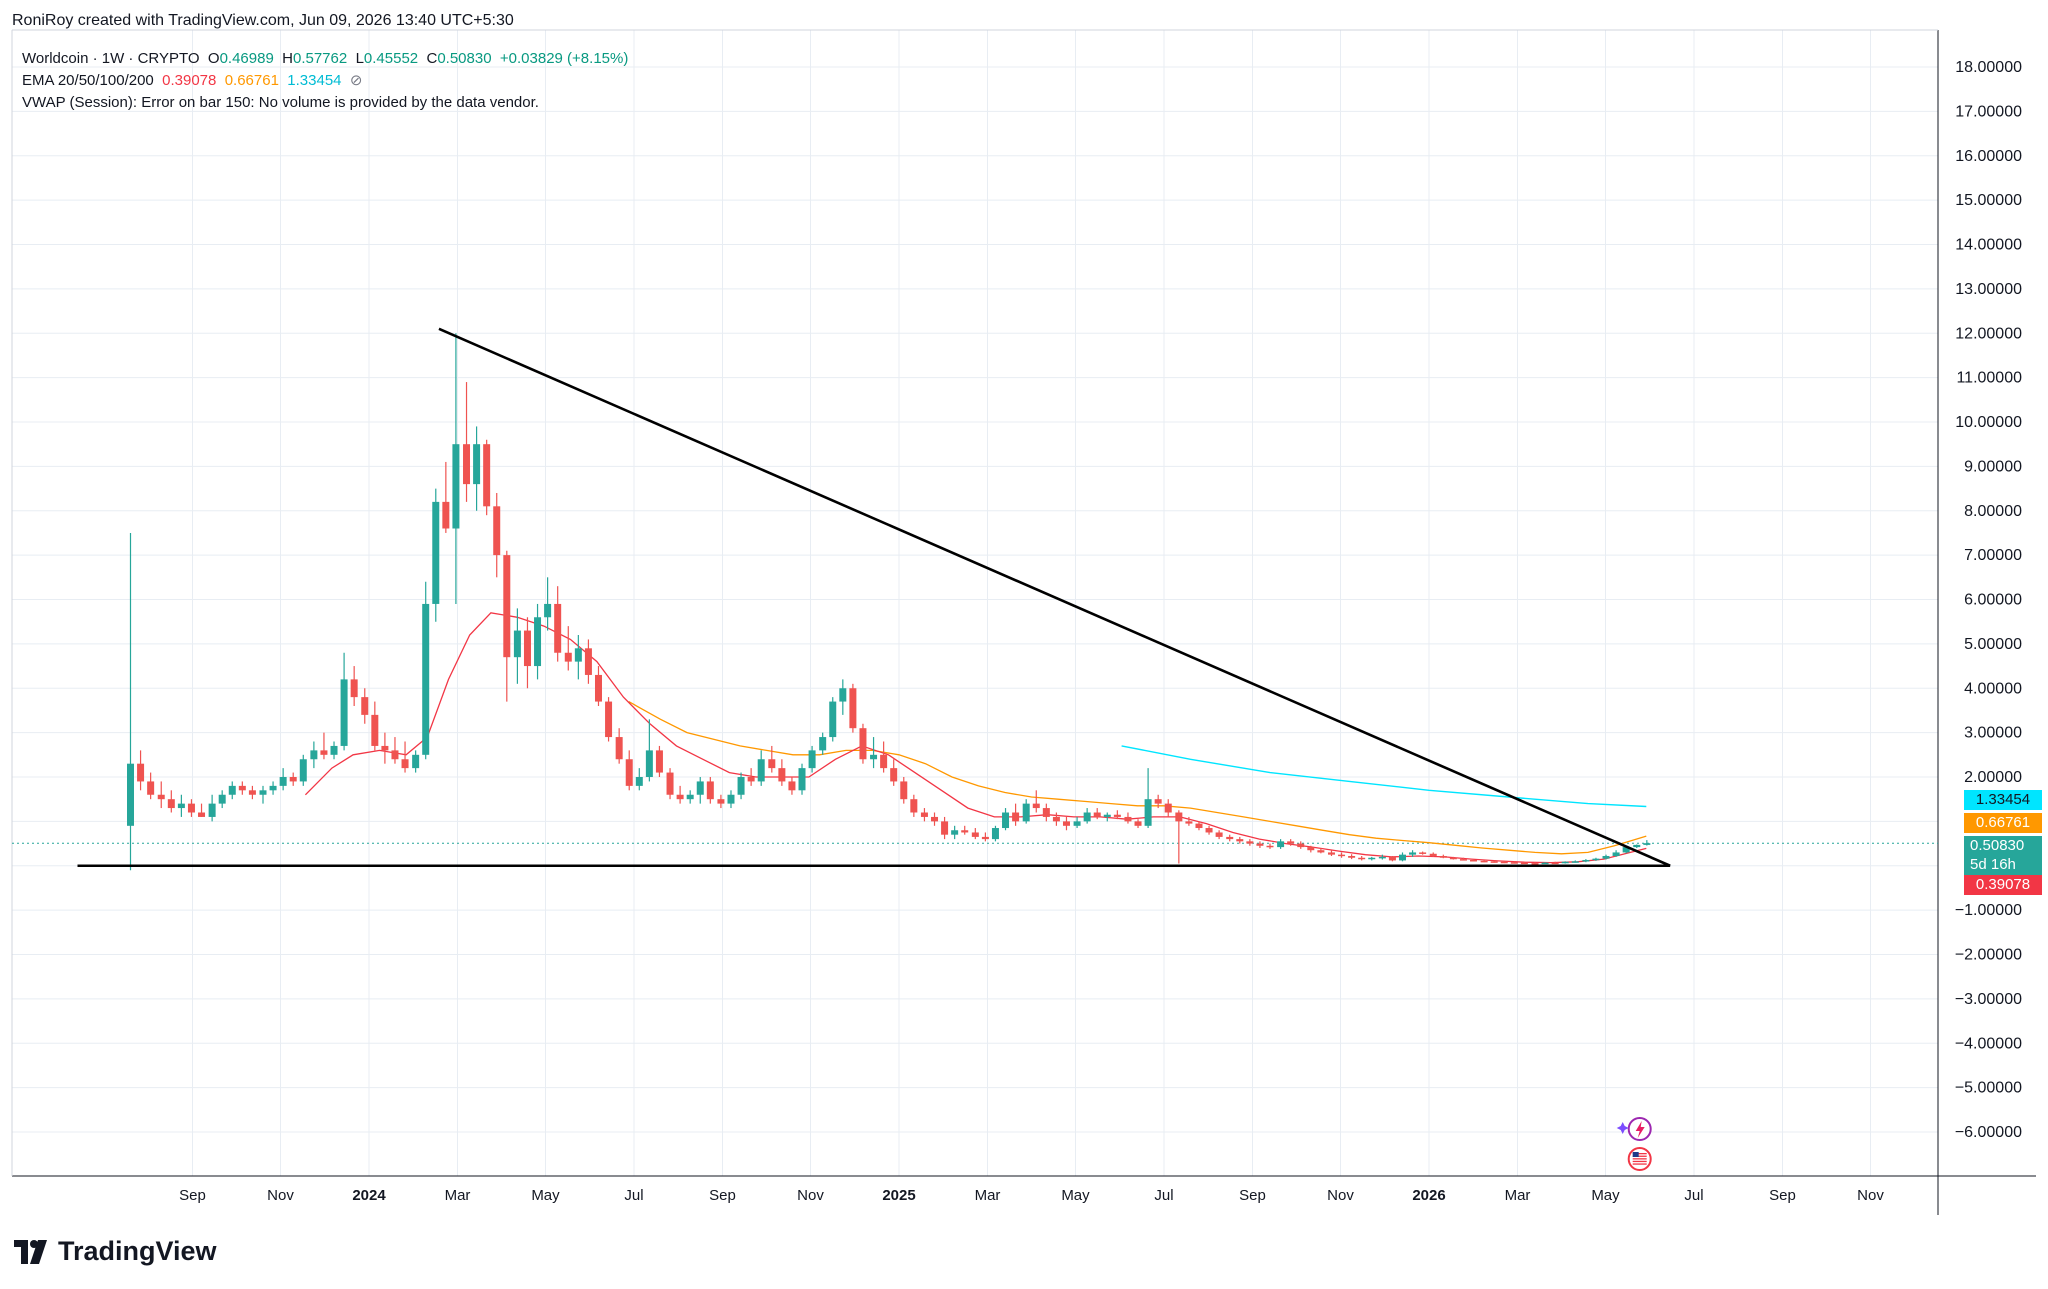 Image resolution: width=2048 pixels, height=1289 pixels. What do you see at coordinates (2003, 885) in the screenshot?
I see `ema-20-price-tag: 0.39078` at bounding box center [2003, 885].